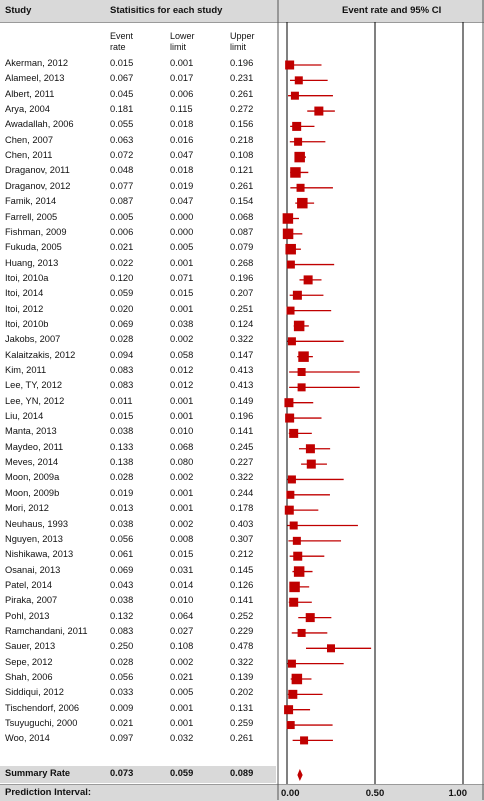 The height and width of the screenshot is (801, 484). What do you see at coordinates (138, 188) in the screenshot?
I see `table-row: Draganov, 2012 0.077 0.019 0.261` at bounding box center [138, 188].